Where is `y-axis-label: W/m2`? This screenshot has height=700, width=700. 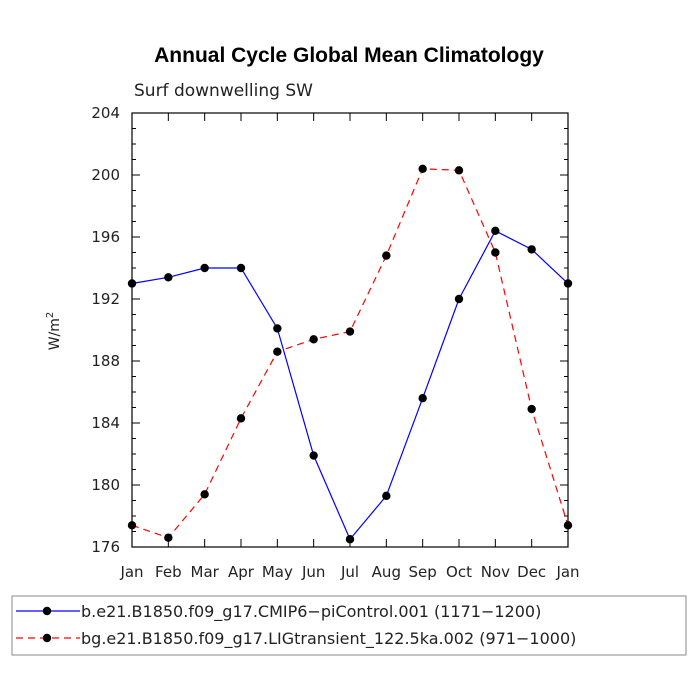
y-axis-label: W/m2 is located at coordinates (54, 331).